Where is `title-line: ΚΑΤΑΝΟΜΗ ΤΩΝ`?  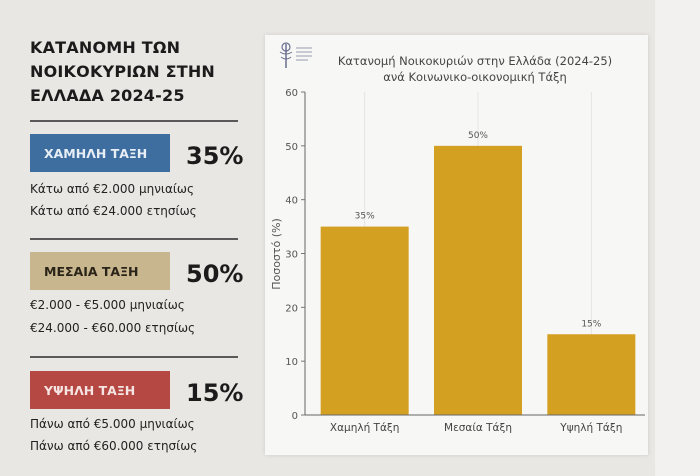
title-line: ΚΑΤΑΝΟΜΗ ΤΩΝ is located at coordinates (105, 47).